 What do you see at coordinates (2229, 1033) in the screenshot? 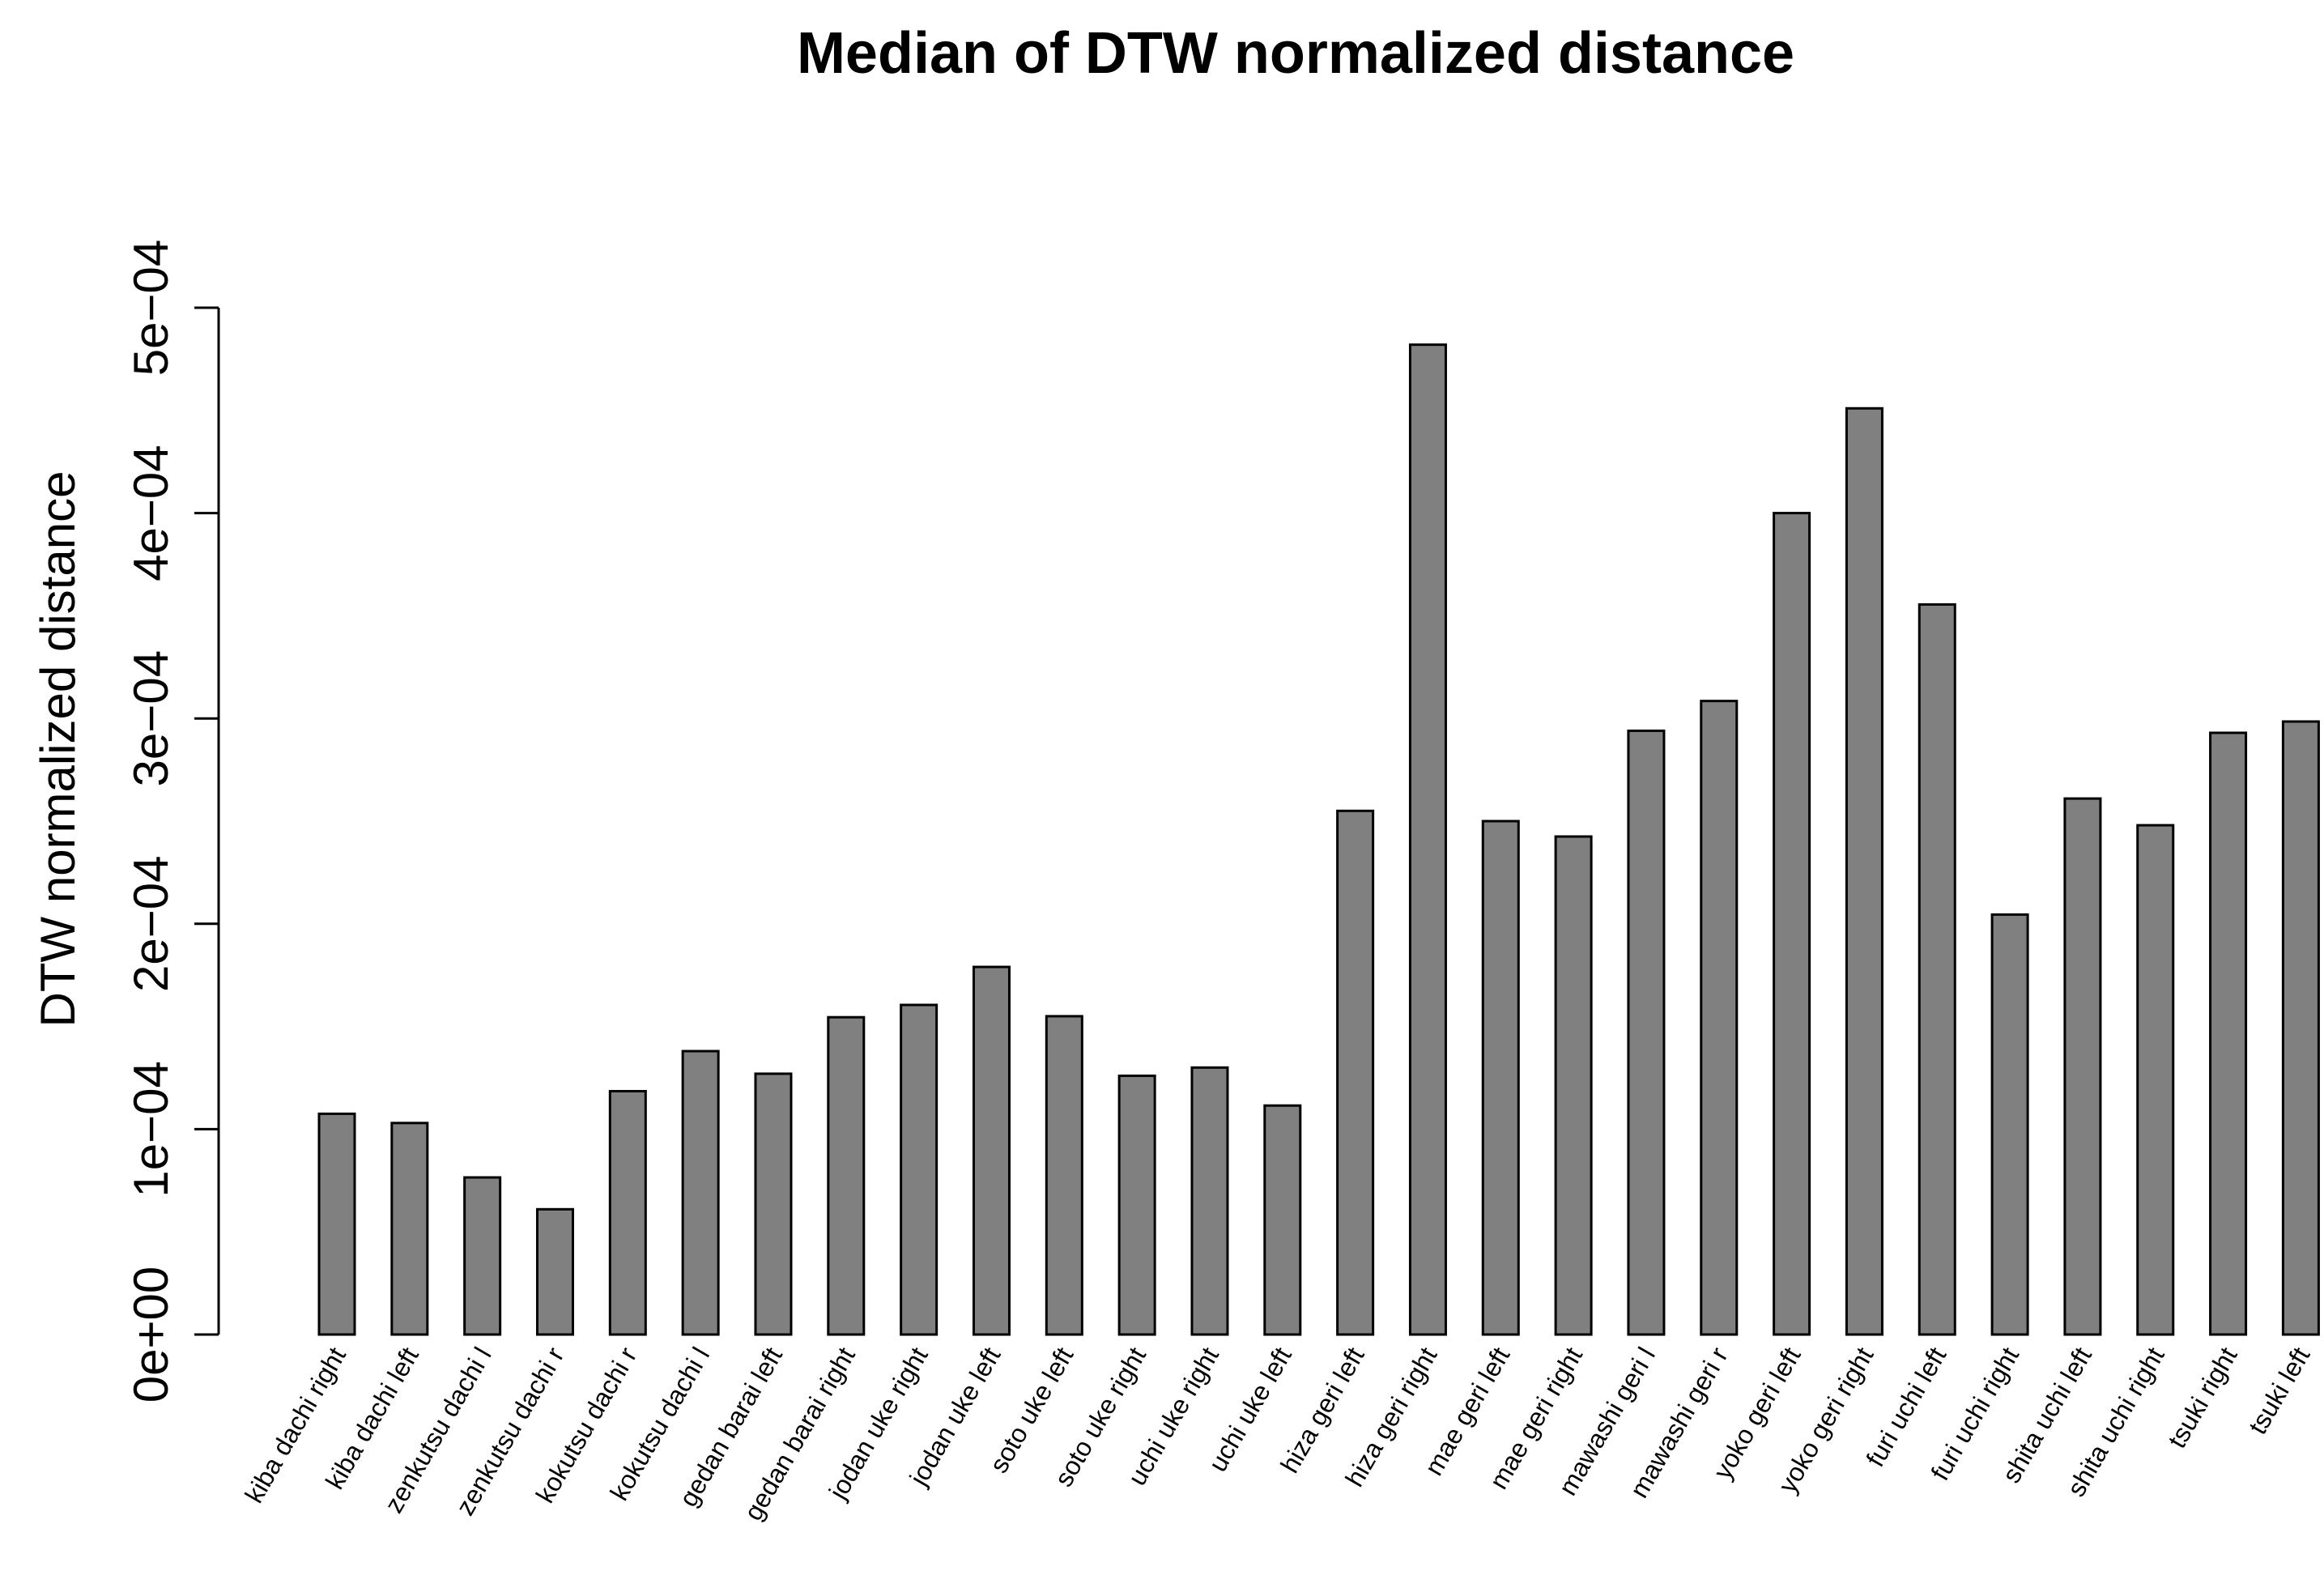
I see `bar-tsuki-right` at bounding box center [2229, 1033].